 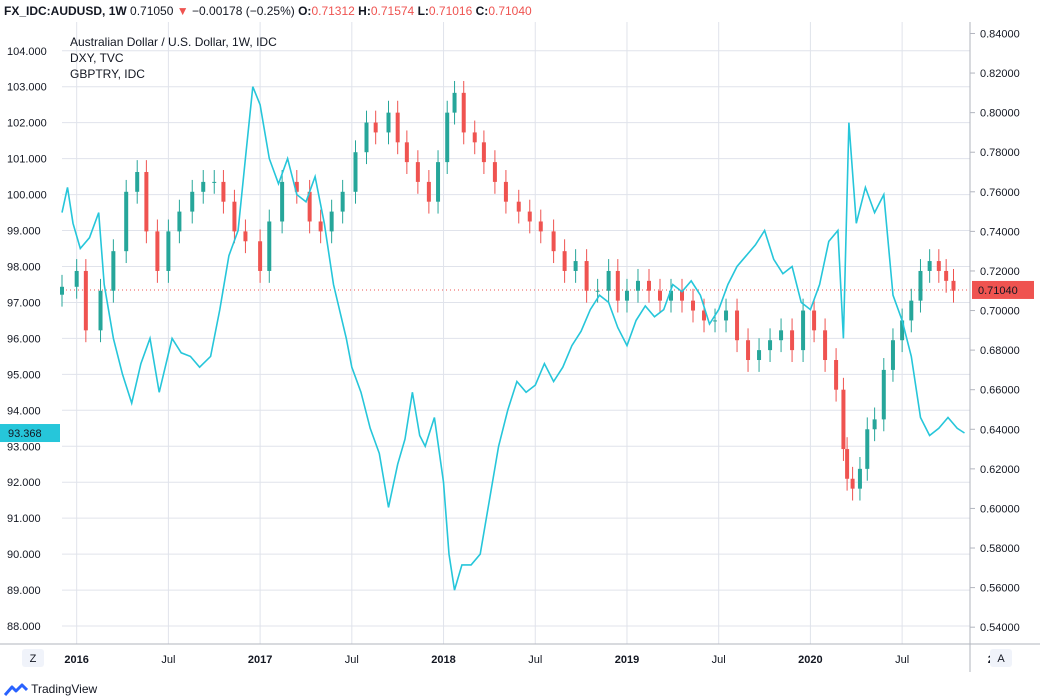 I want to click on left-tick-label: 91.000, so click(x=24, y=519).